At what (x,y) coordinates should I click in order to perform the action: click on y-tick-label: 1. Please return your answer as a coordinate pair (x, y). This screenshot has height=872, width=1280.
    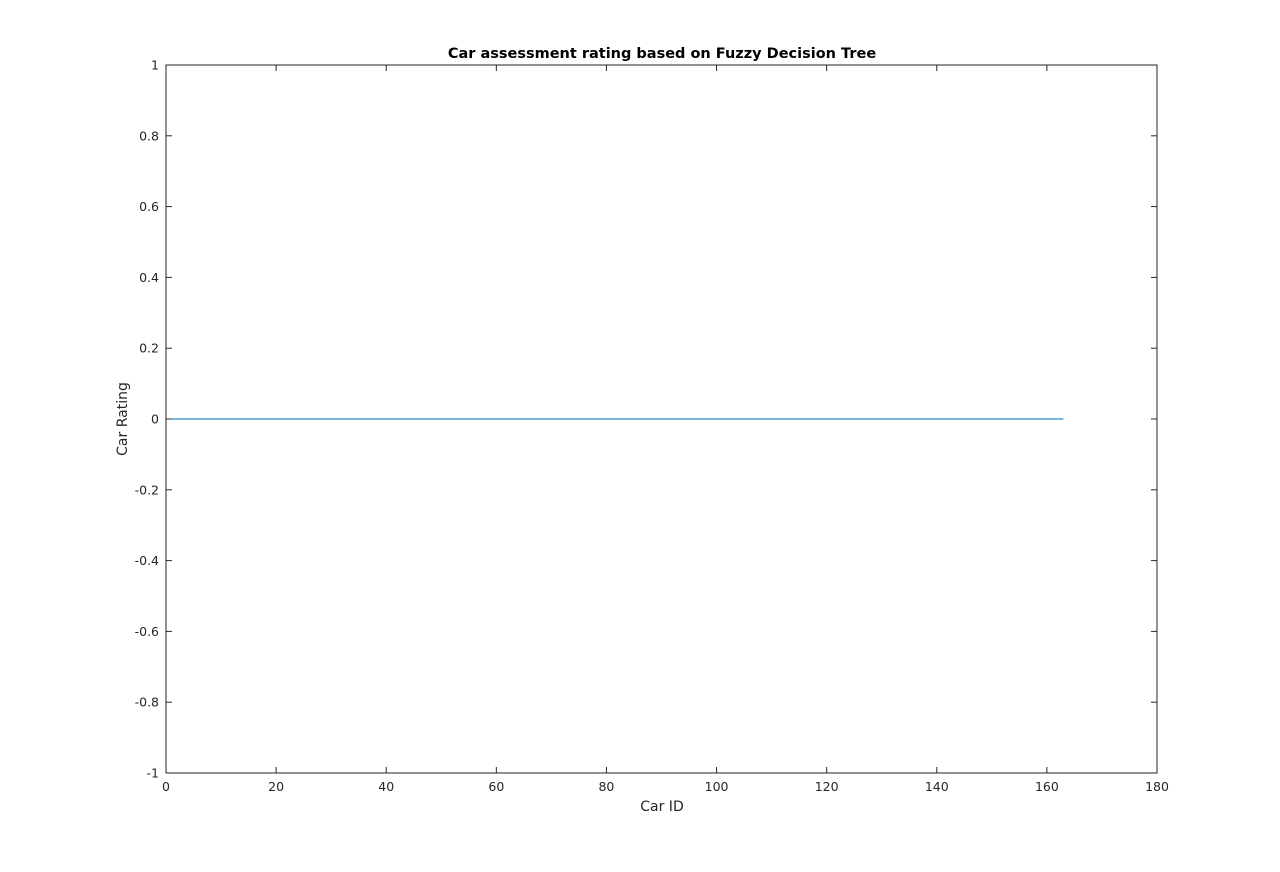
    Looking at the image, I should click on (155, 65).